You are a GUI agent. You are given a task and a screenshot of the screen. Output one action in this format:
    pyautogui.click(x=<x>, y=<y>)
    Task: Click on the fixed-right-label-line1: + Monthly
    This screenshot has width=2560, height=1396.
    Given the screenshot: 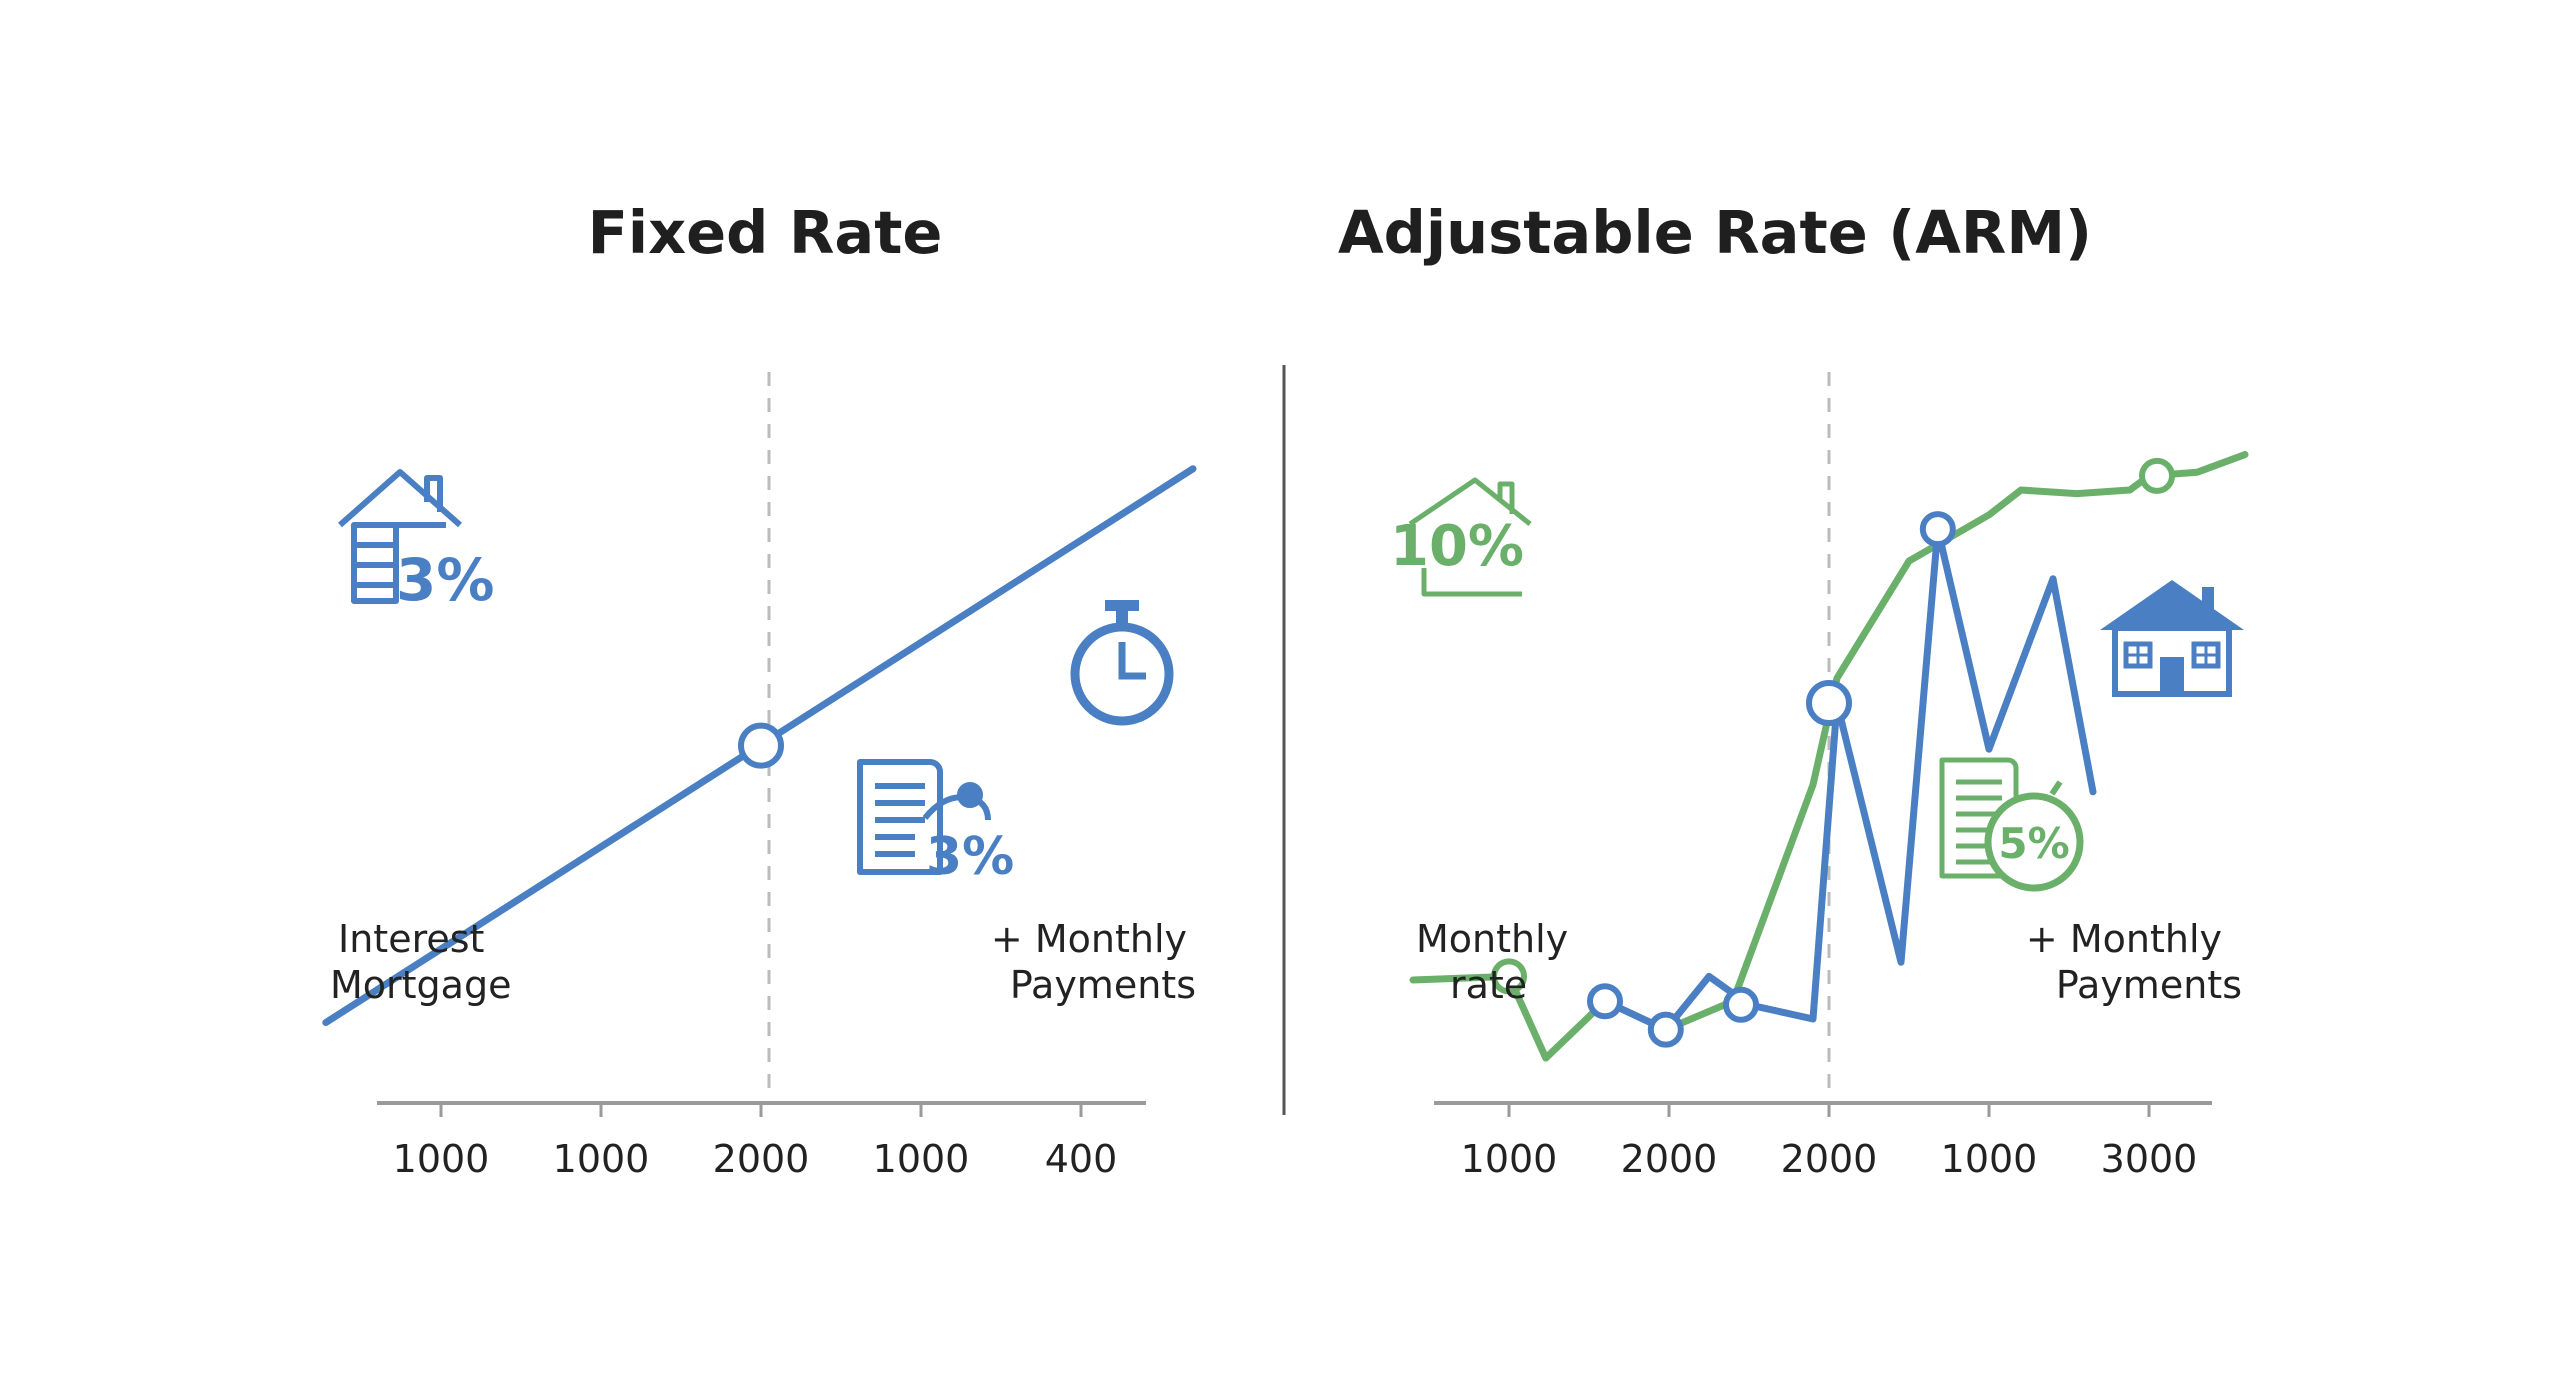 What is the action you would take?
    pyautogui.click(x=1089, y=939)
    